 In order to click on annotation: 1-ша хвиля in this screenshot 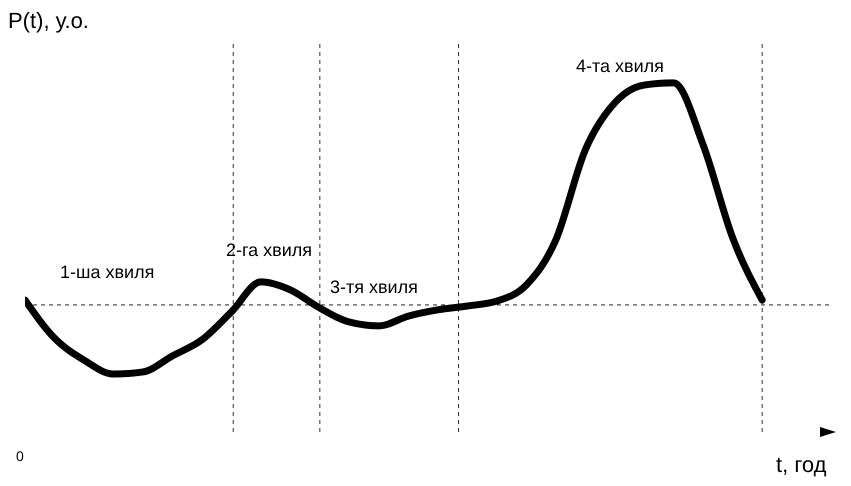, I will do `click(107, 272)`.